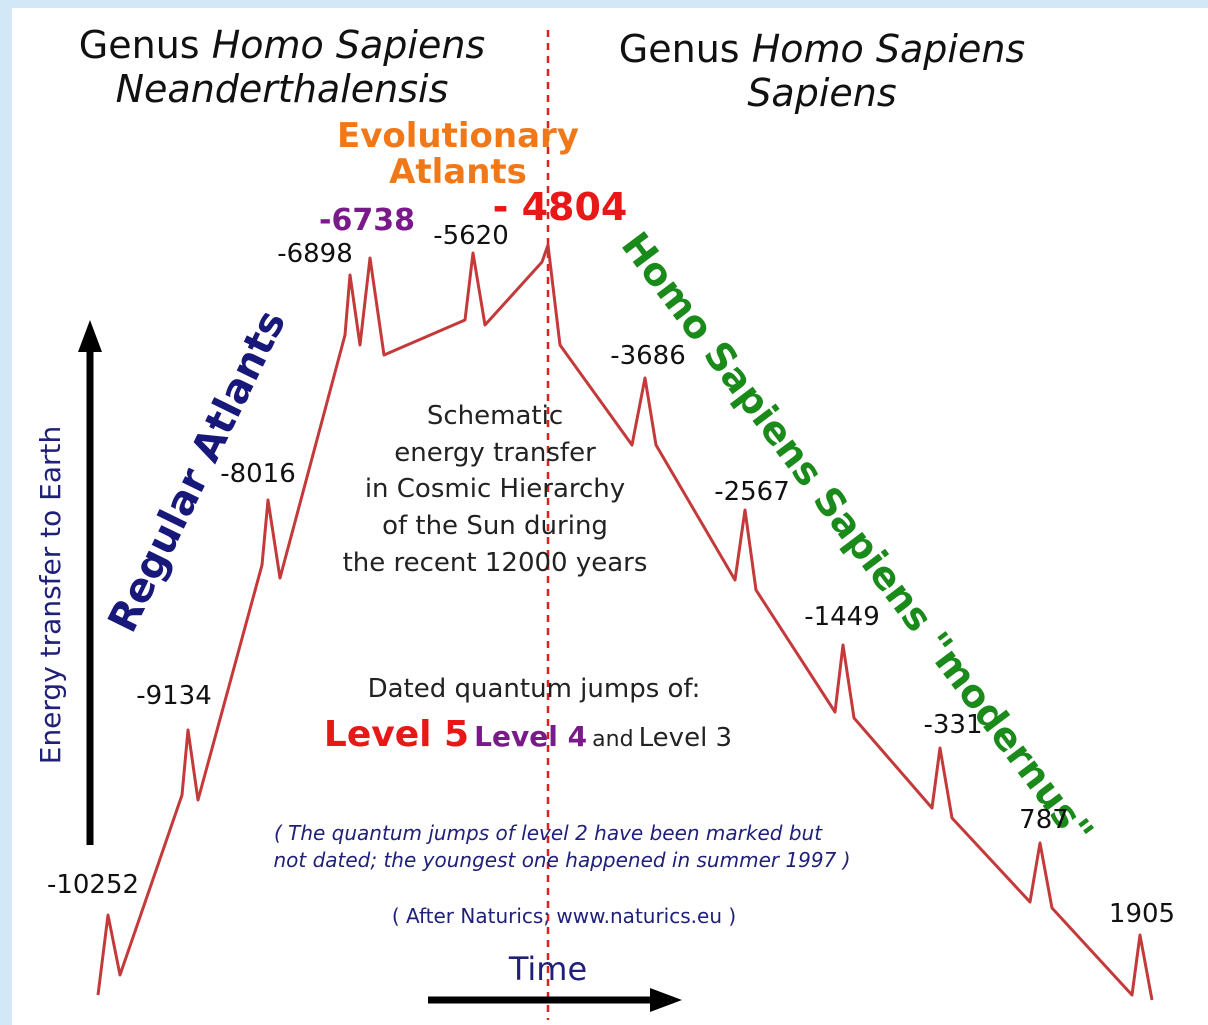 This screenshot has width=1208, height=1025. What do you see at coordinates (471, 236) in the screenshot?
I see `peak-label: -5620` at bounding box center [471, 236].